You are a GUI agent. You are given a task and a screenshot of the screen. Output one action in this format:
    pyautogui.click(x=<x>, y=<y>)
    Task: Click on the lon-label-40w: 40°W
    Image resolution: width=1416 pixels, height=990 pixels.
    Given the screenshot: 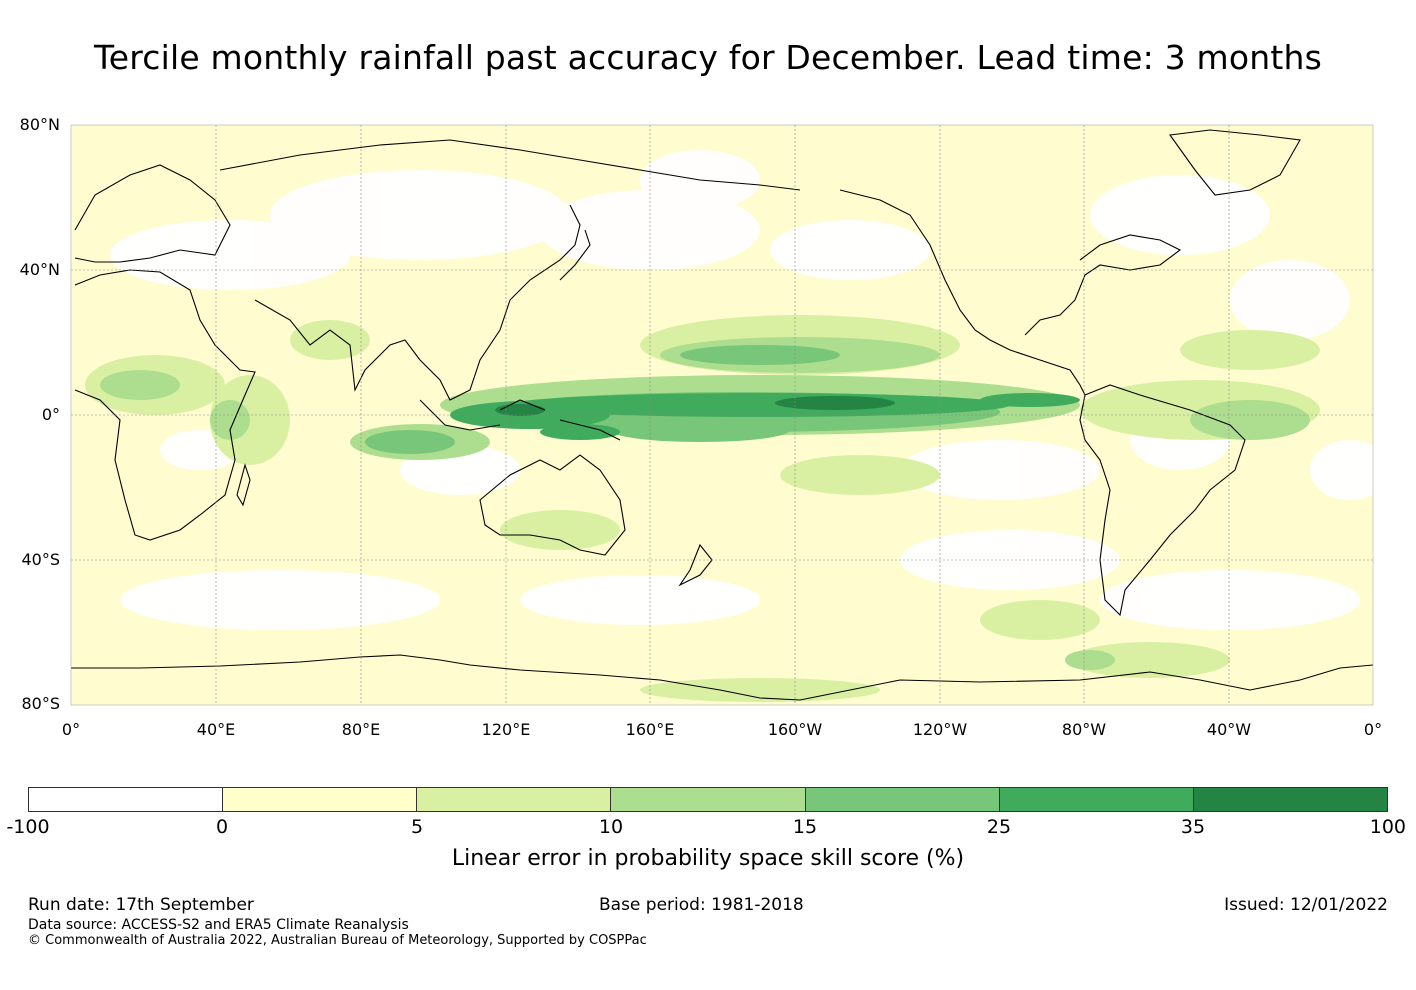 What is the action you would take?
    pyautogui.click(x=1229, y=729)
    